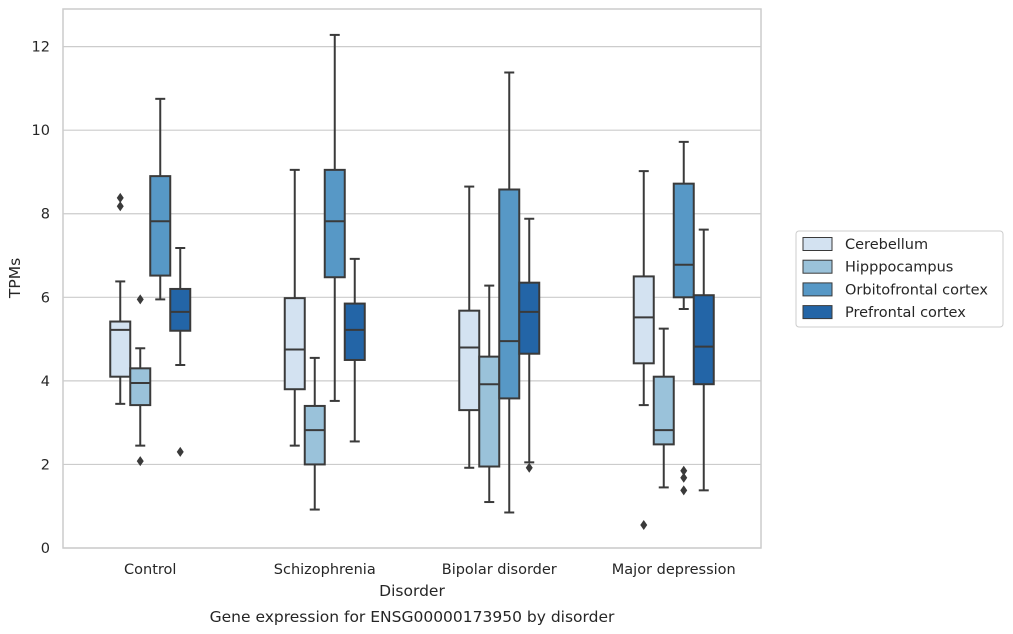 This screenshot has width=1013, height=634. I want to click on y-axis-title: TPMs, so click(15, 278).